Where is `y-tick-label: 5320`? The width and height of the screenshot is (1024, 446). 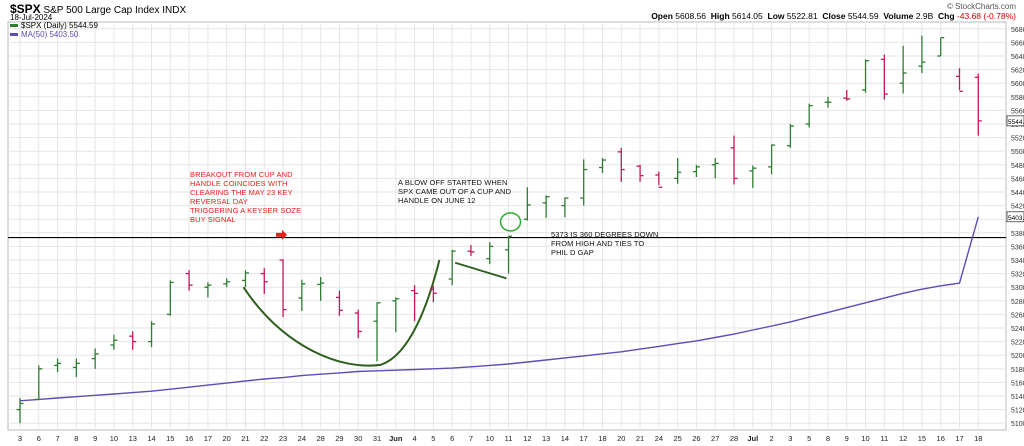
y-tick-label: 5320 is located at coordinates (1017, 275).